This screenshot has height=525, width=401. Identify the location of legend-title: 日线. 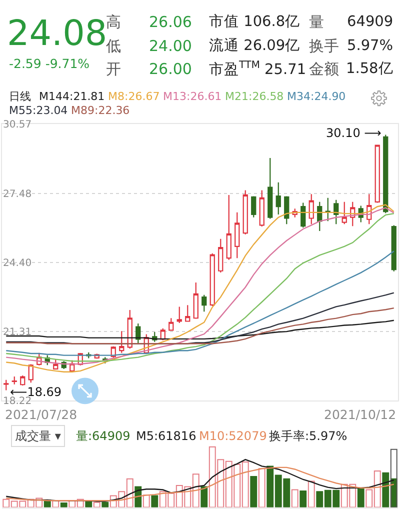
(20, 96).